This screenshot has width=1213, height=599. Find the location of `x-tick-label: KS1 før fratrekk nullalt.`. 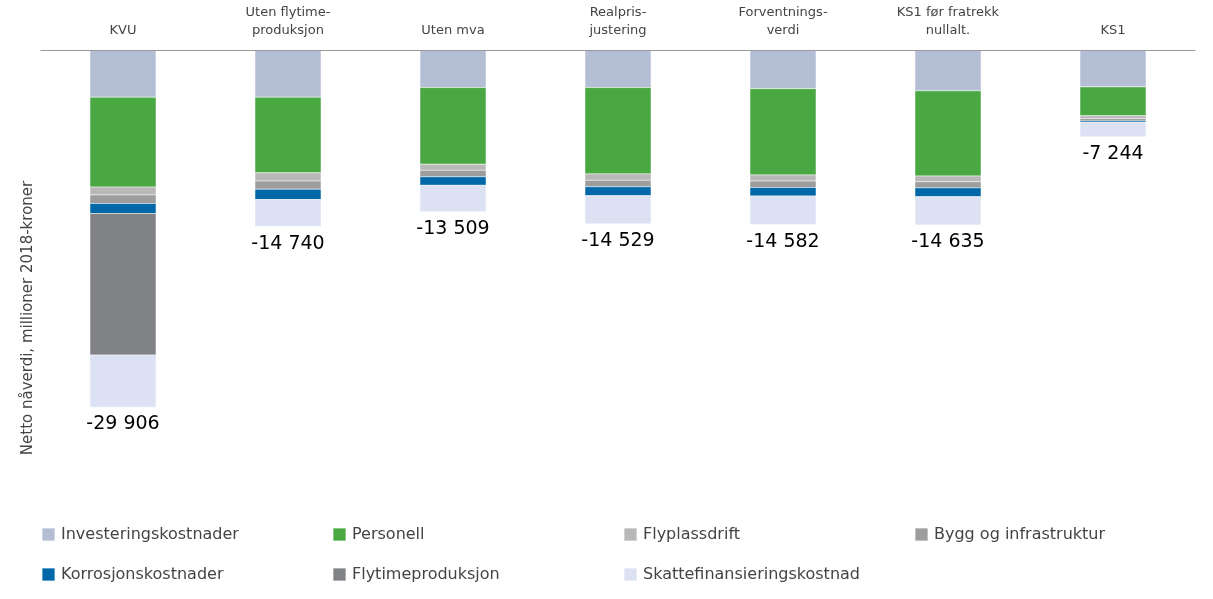

x-tick-label: KS1 før fratrekk nullalt. is located at coordinates (948, 20).